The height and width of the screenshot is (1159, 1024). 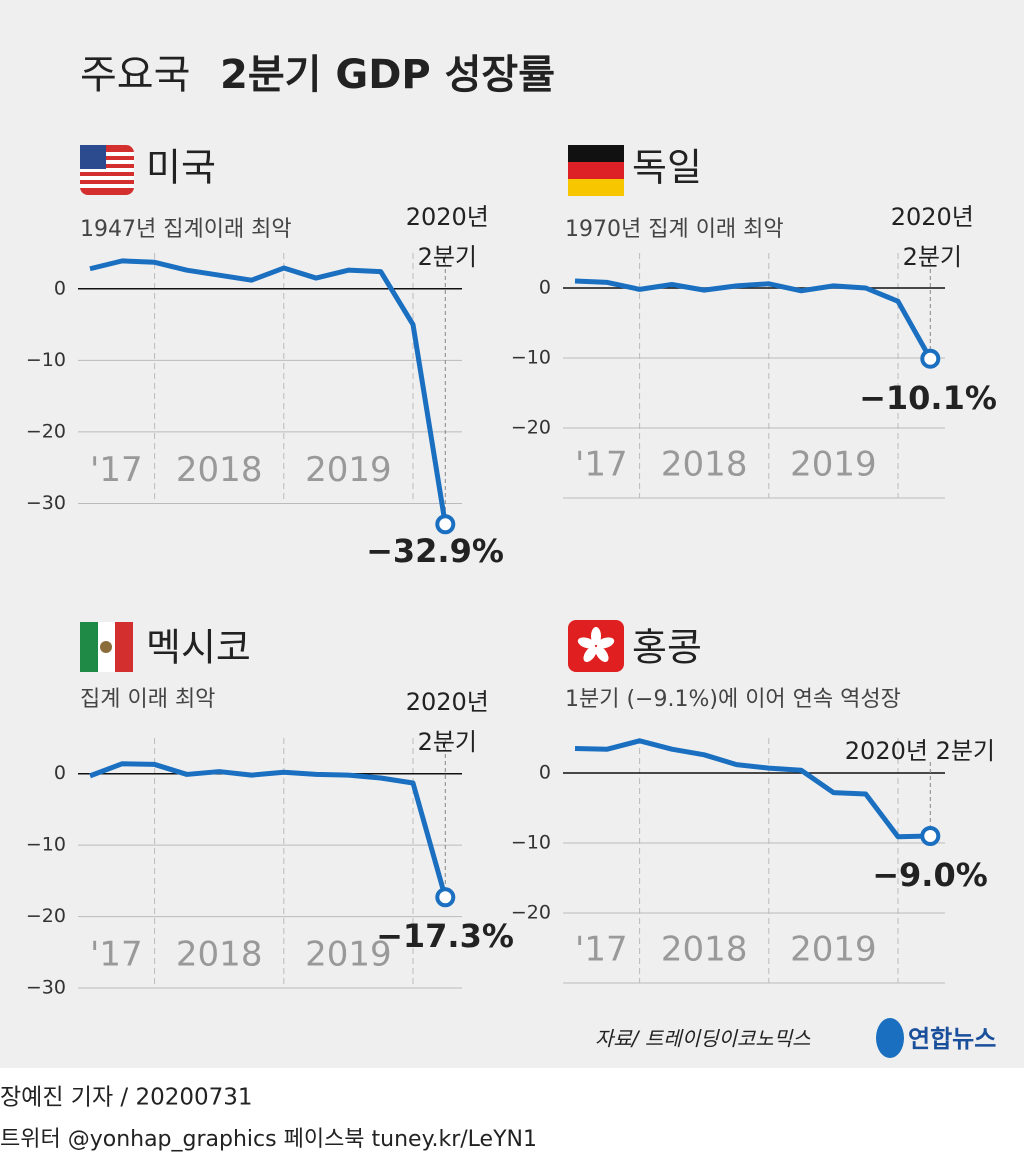 I want to click on chart-subtitle: 집계 이래 최악, so click(x=147, y=699).